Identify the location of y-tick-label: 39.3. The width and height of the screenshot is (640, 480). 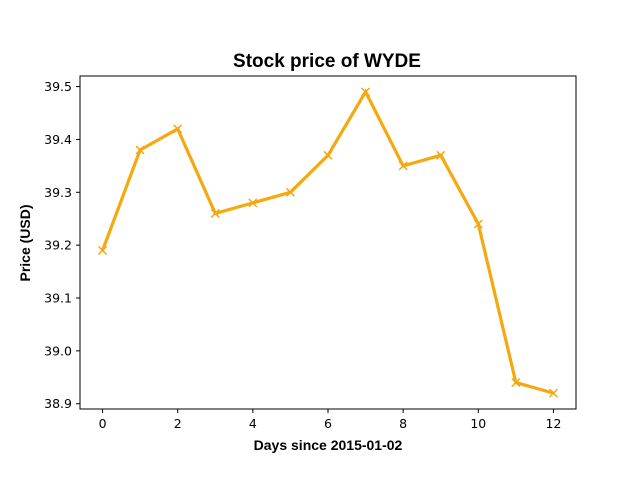
(58, 192).